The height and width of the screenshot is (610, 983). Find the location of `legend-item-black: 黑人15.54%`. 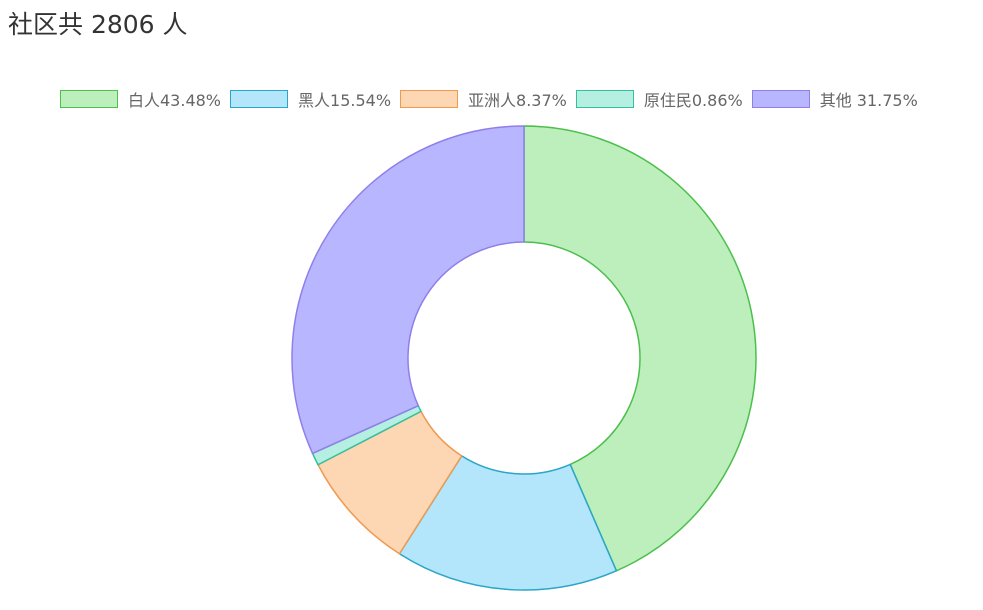

legend-item-black: 黑人15.54% is located at coordinates (310, 99).